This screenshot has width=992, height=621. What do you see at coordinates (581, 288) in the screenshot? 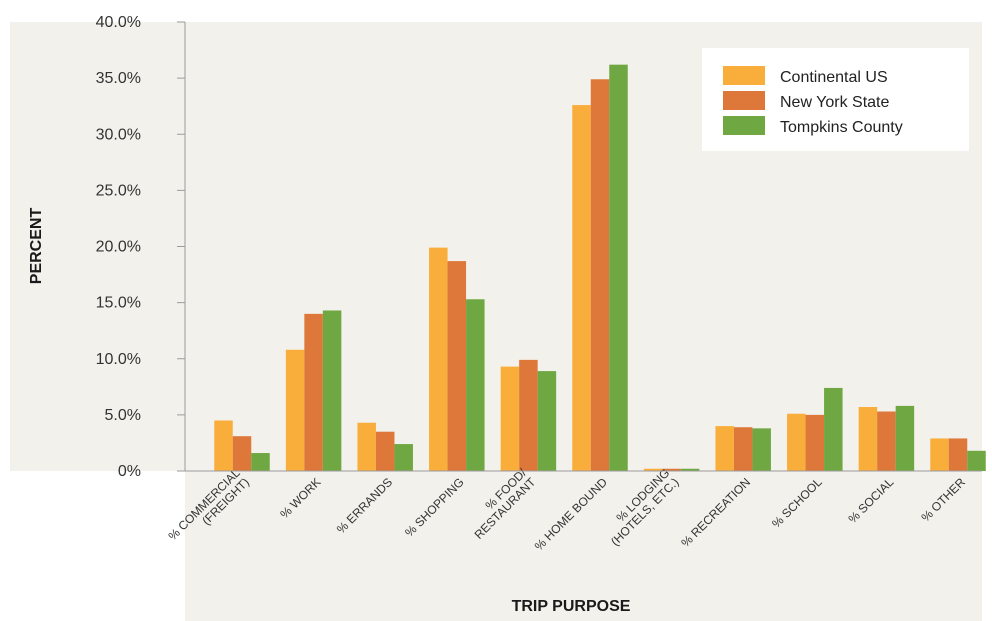
I see `bar-continental-us-home-bound` at bounding box center [581, 288].